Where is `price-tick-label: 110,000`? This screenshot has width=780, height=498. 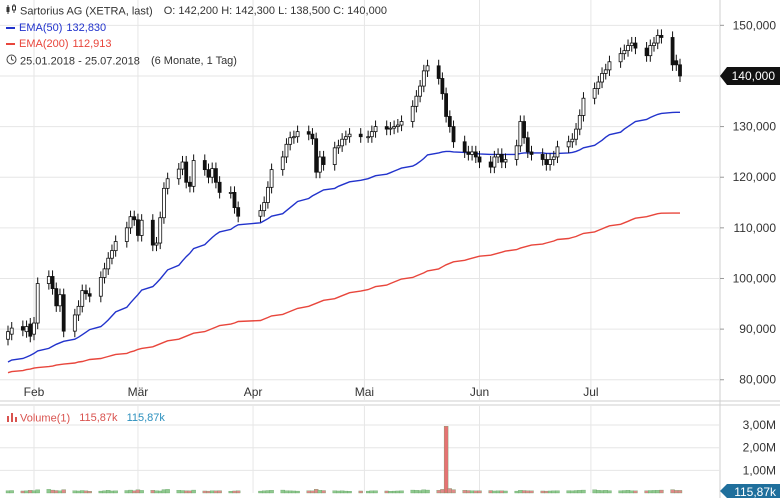 price-tick-label: 110,000 is located at coordinates (755, 228).